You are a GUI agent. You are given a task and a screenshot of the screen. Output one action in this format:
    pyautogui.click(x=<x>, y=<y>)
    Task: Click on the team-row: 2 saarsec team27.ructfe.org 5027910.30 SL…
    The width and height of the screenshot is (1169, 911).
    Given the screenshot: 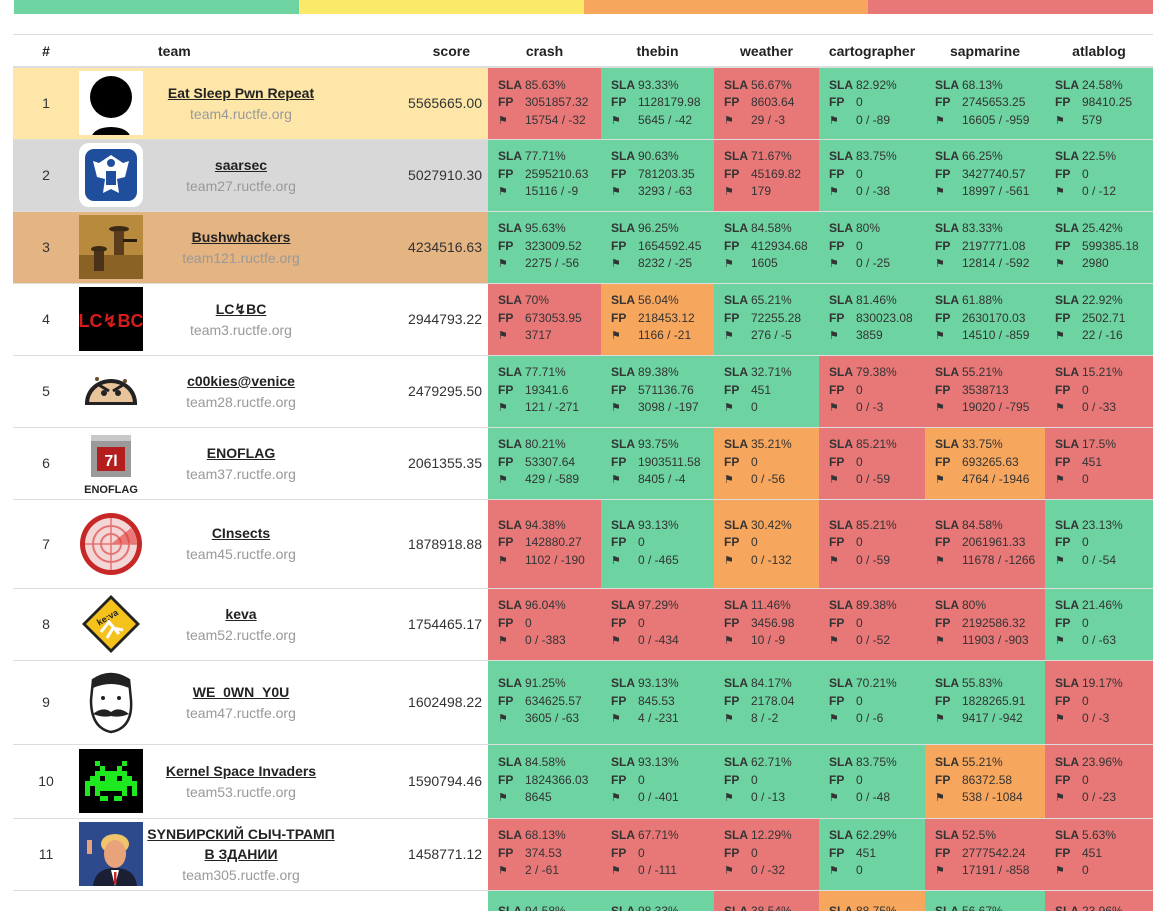 What is the action you would take?
    pyautogui.click(x=583, y=174)
    